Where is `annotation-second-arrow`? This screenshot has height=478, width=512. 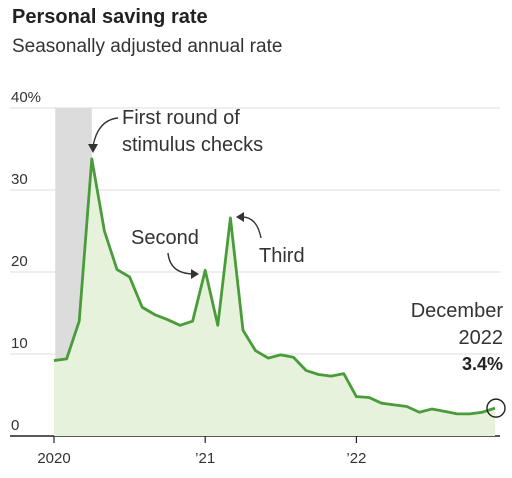
annotation-second-arrow is located at coordinates (181, 263).